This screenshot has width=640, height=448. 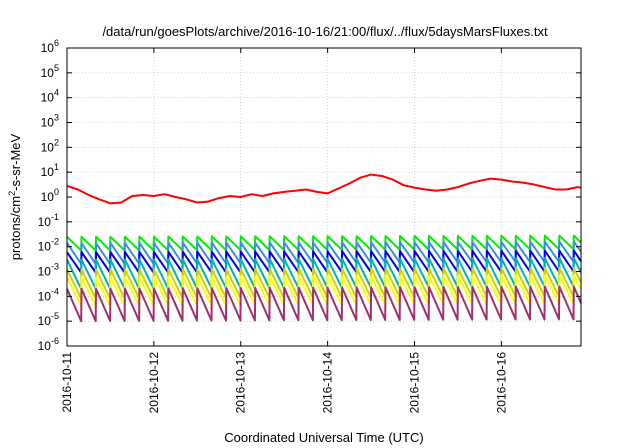 What do you see at coordinates (50, 145) in the screenshot?
I see `y-tick-label: 10²` at bounding box center [50, 145].